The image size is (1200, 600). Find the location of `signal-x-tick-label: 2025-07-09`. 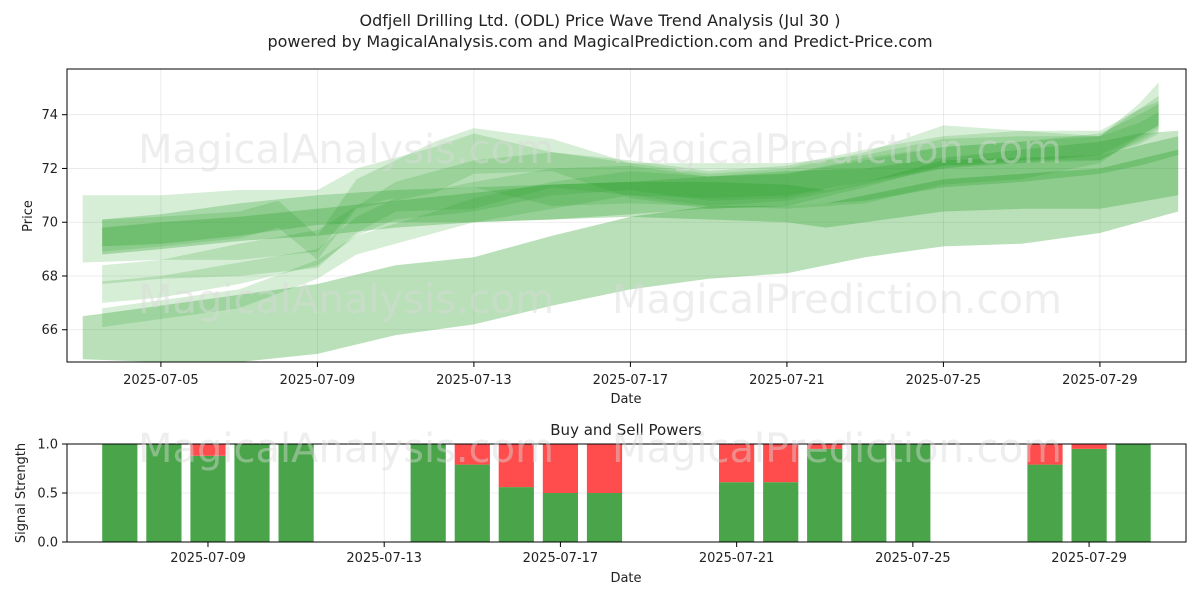

signal-x-tick-label: 2025-07-09 is located at coordinates (208, 558).